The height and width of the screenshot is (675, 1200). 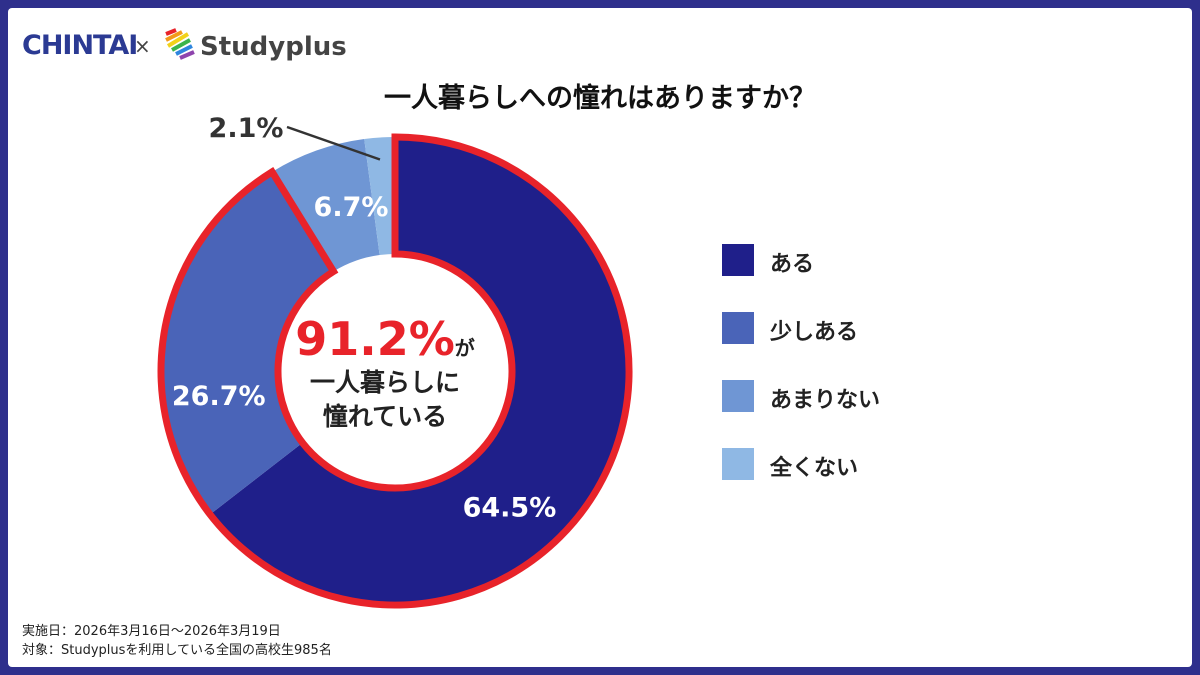 I want to click on legend-label: あまりない, so click(x=825, y=400).